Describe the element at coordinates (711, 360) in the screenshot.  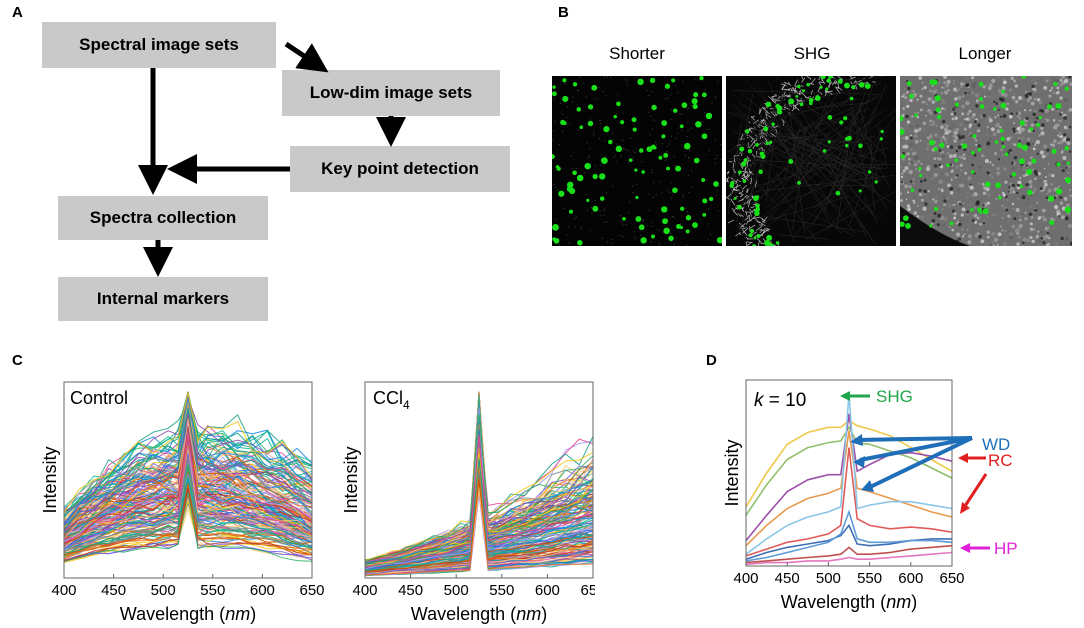
I see `panel-label-d: D` at that location.